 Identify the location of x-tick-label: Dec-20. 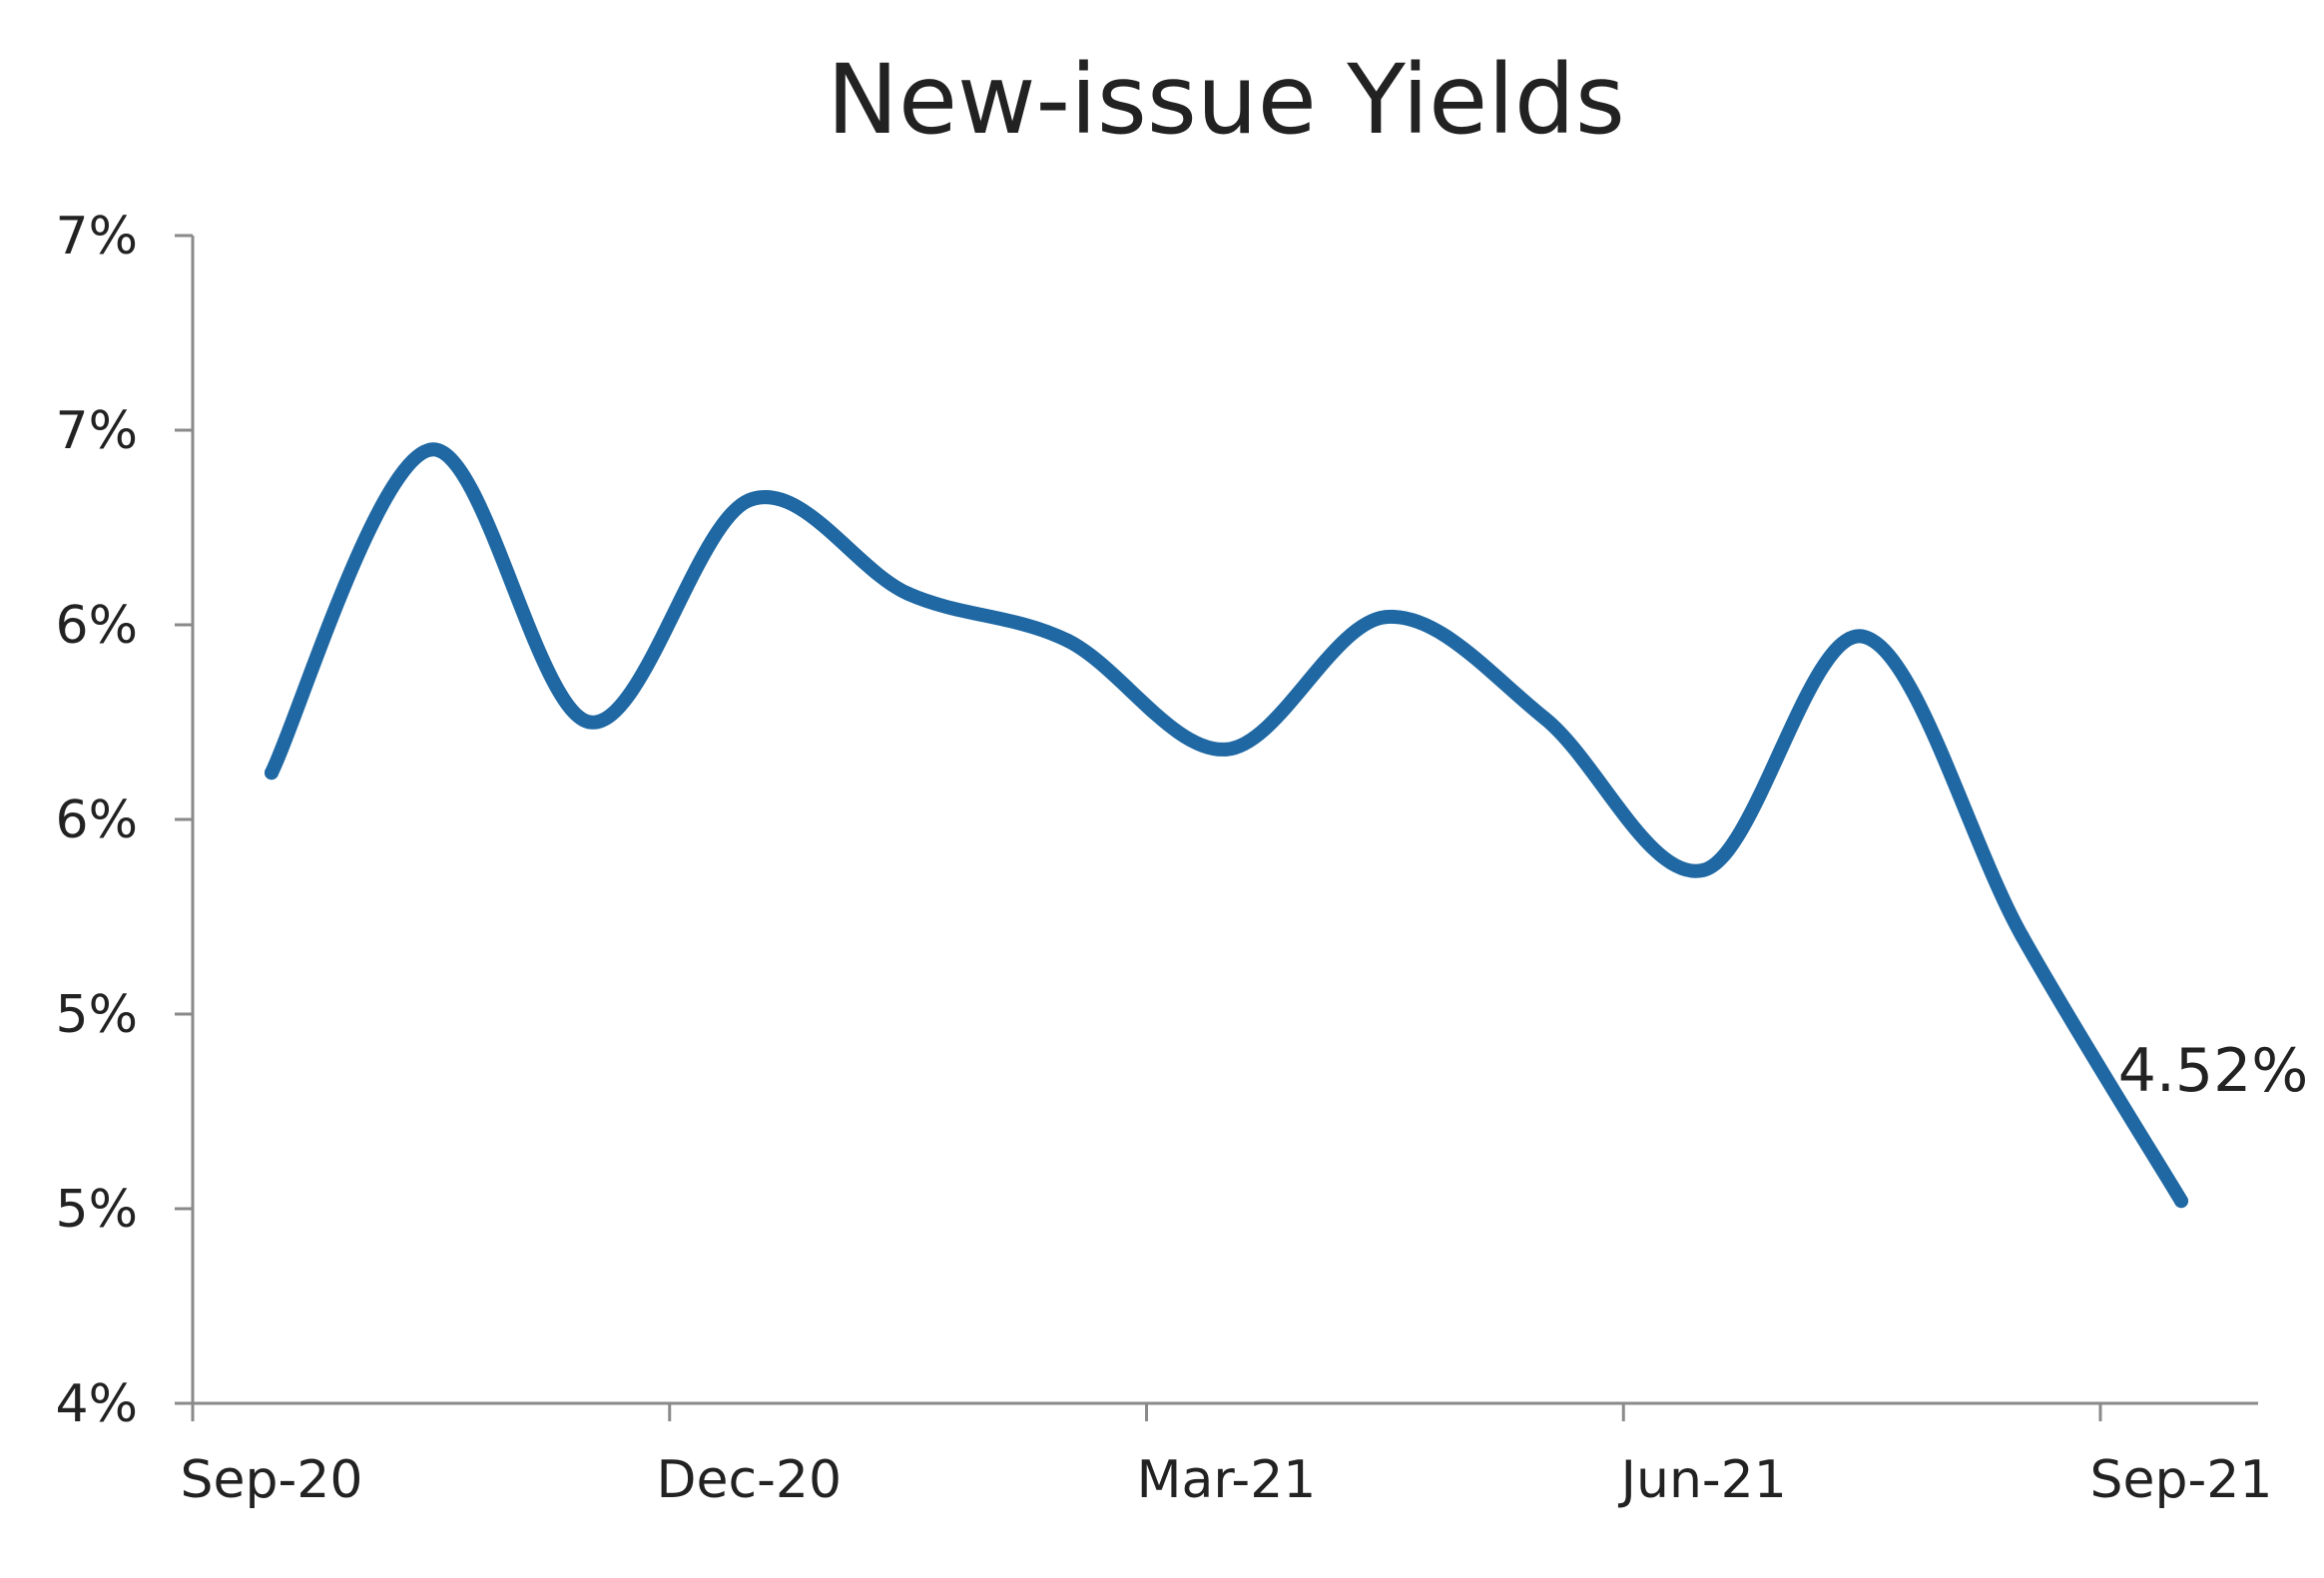
(749, 1480).